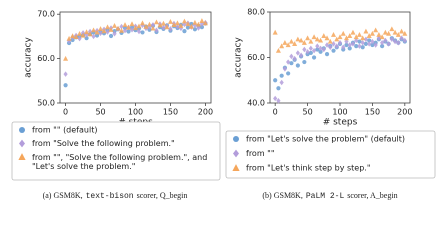 This screenshot has height=240, width=443. What do you see at coordinates (325, 196) in the screenshot?
I see `caption-part: PaLM 2-L` at bounding box center [325, 196].